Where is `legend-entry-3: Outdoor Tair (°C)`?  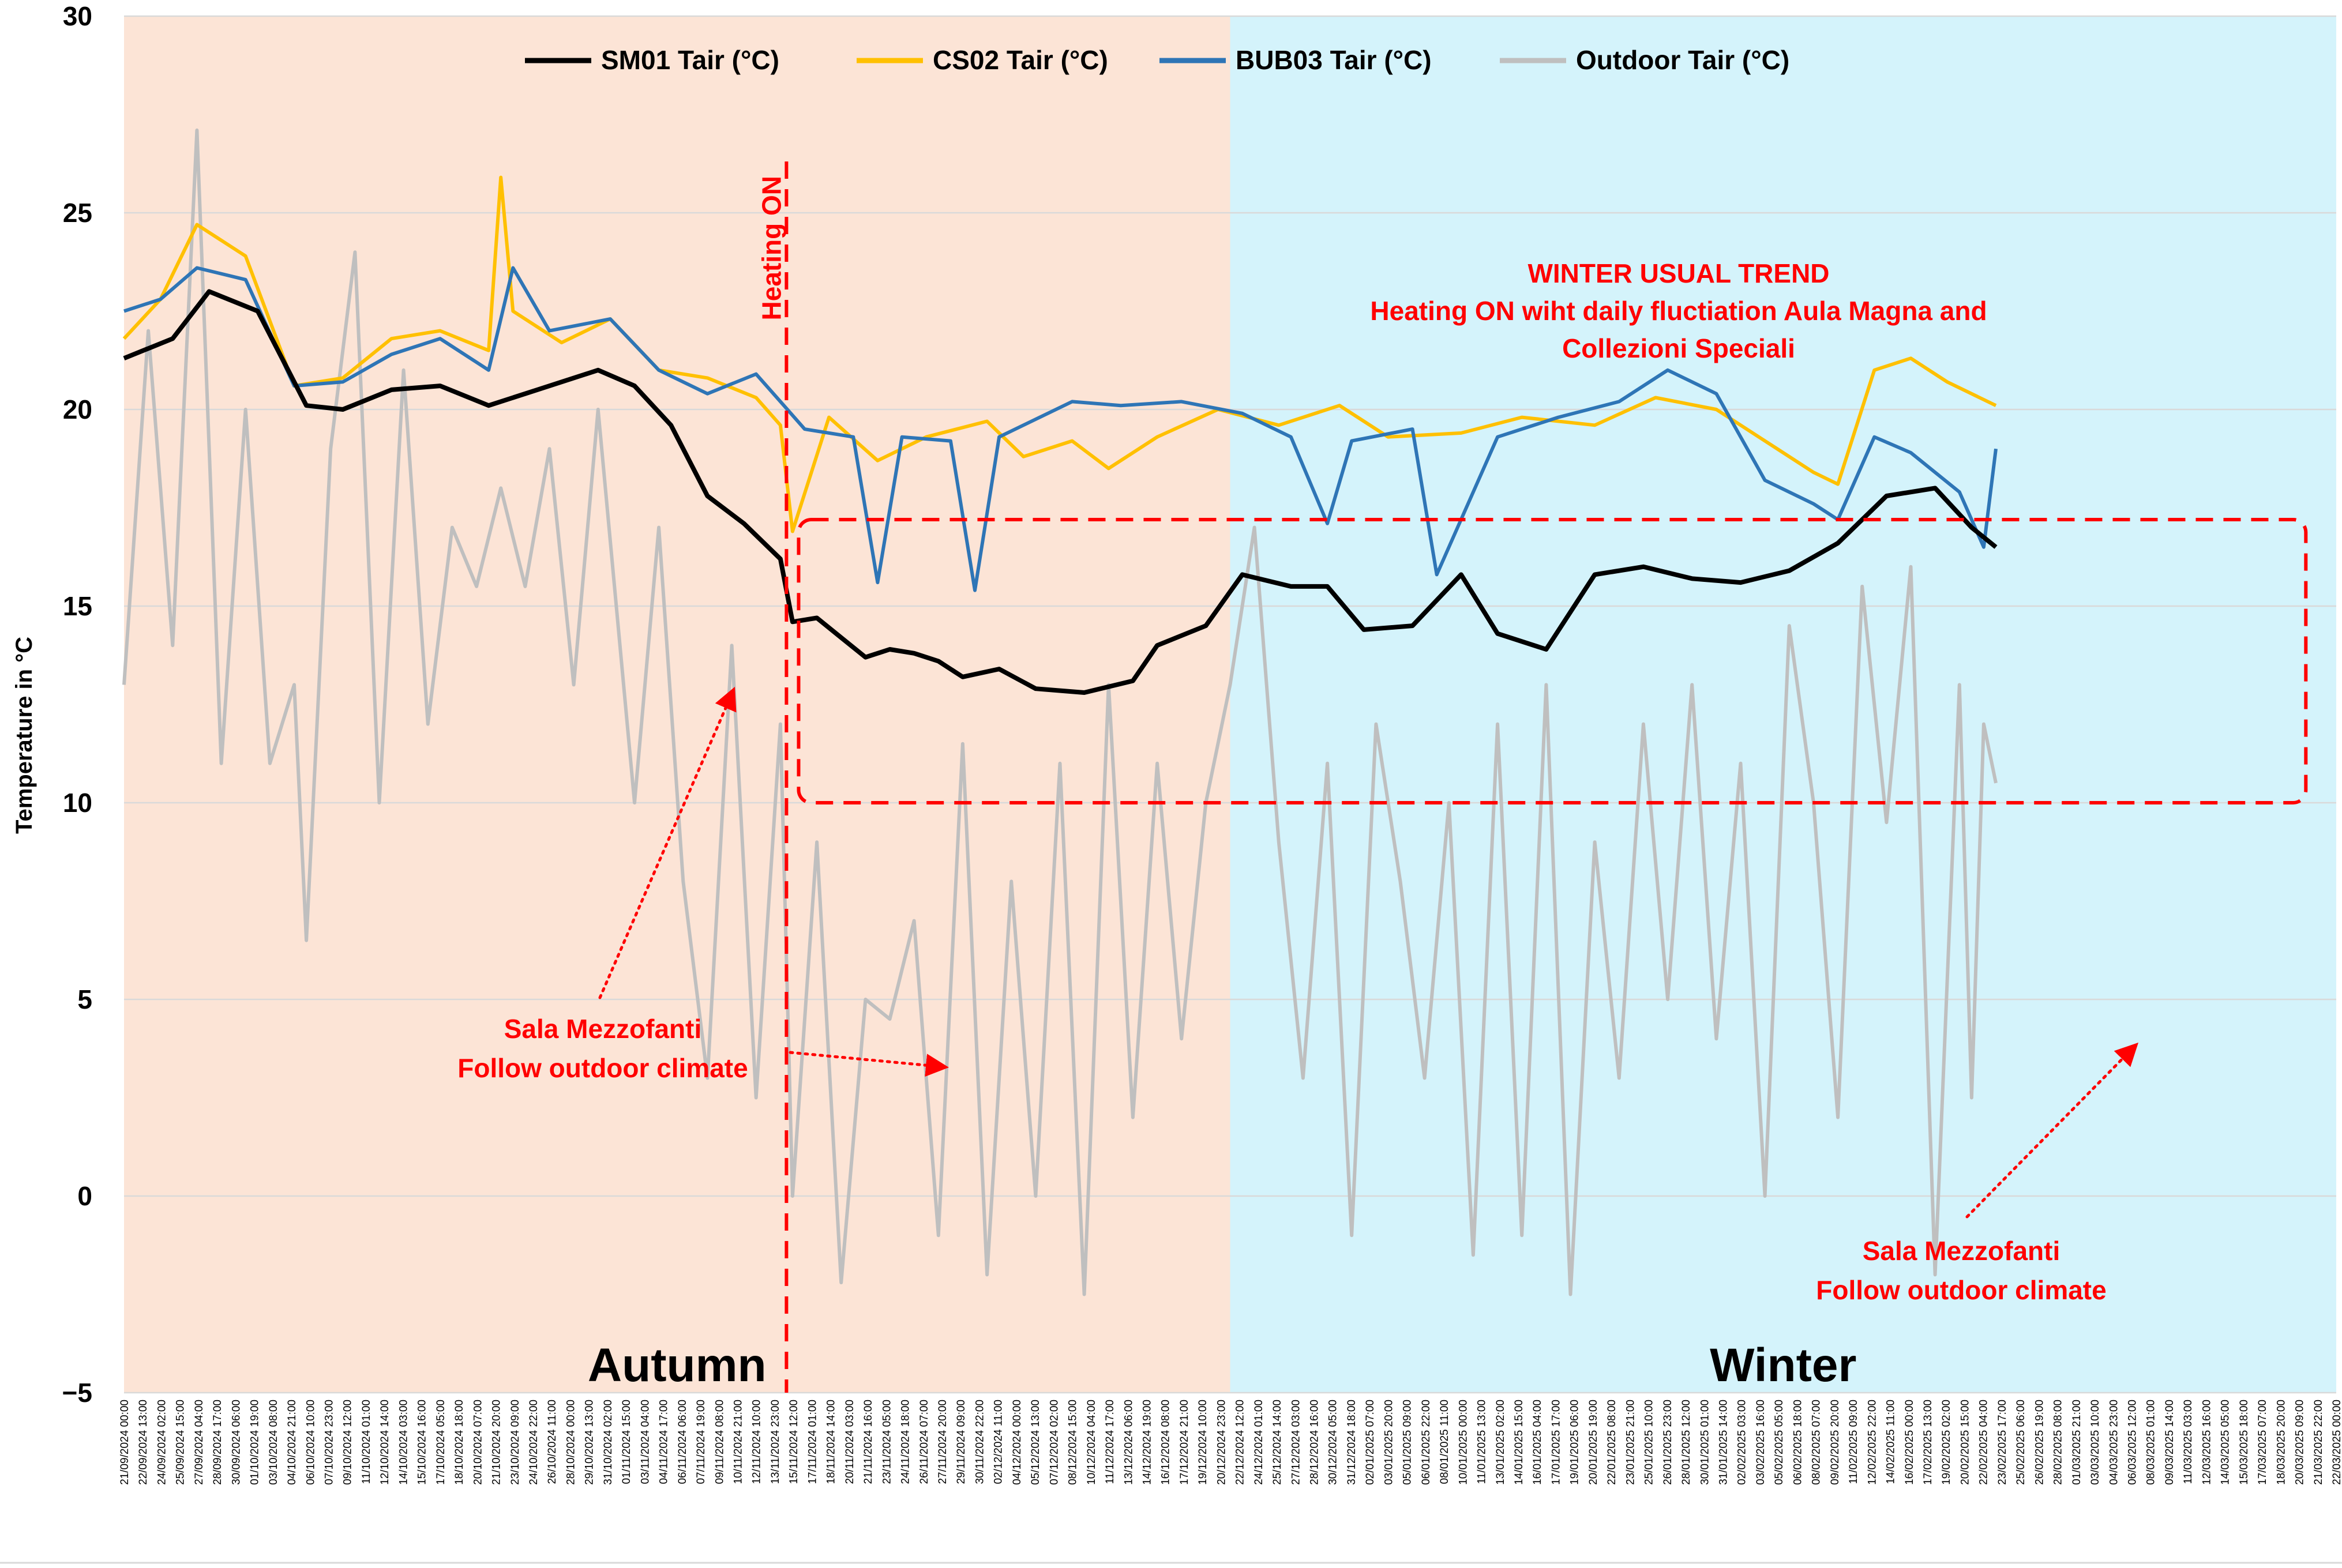
legend-entry-3: Outdoor Tair (°C) is located at coordinates (1682, 60).